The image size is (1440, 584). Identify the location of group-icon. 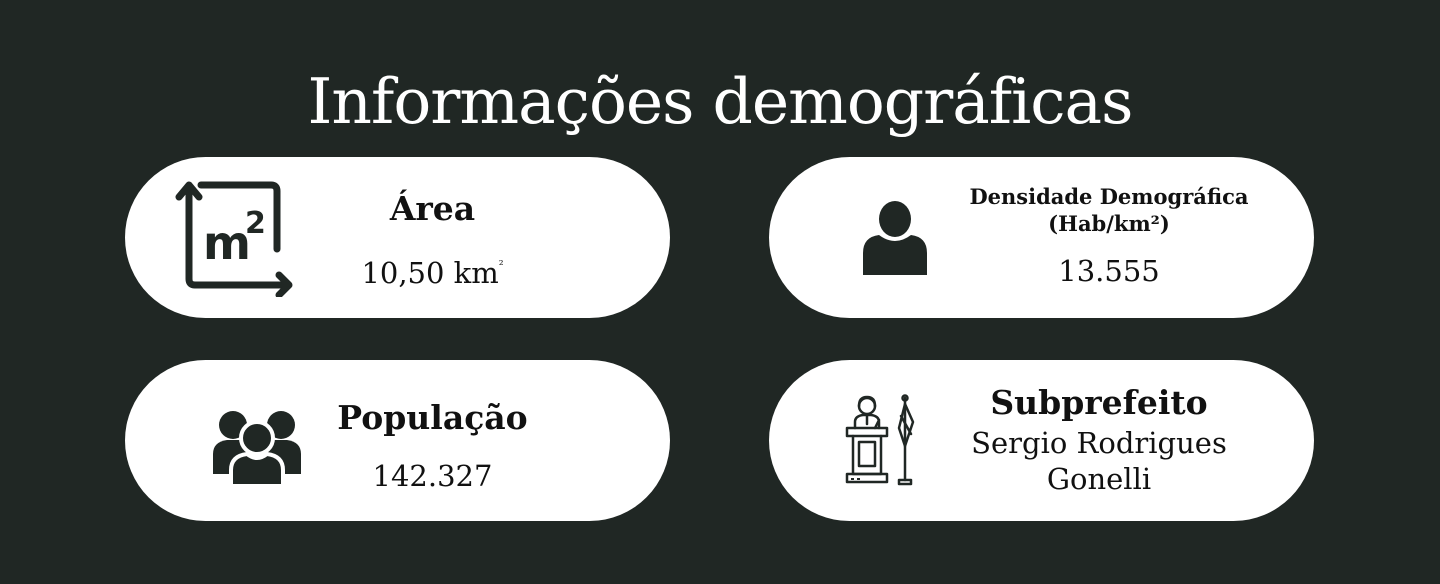
(257, 448).